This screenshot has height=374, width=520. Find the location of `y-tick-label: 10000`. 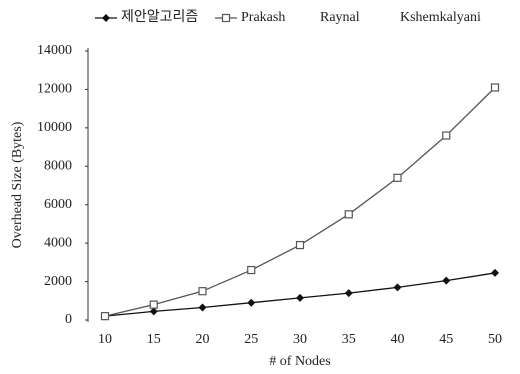

y-tick-label: 10000 is located at coordinates (54, 127).